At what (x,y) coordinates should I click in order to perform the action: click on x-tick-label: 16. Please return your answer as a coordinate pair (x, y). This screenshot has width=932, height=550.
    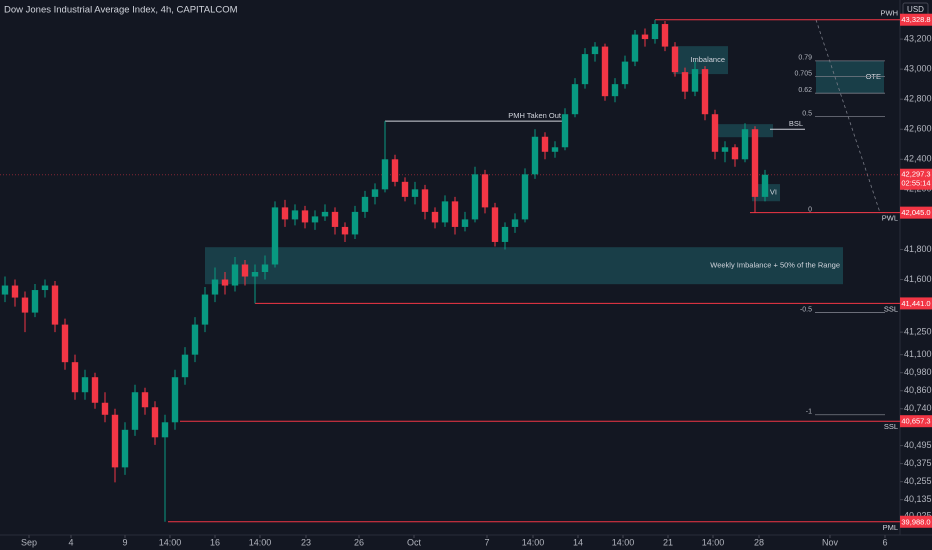
    Looking at the image, I should click on (215, 542).